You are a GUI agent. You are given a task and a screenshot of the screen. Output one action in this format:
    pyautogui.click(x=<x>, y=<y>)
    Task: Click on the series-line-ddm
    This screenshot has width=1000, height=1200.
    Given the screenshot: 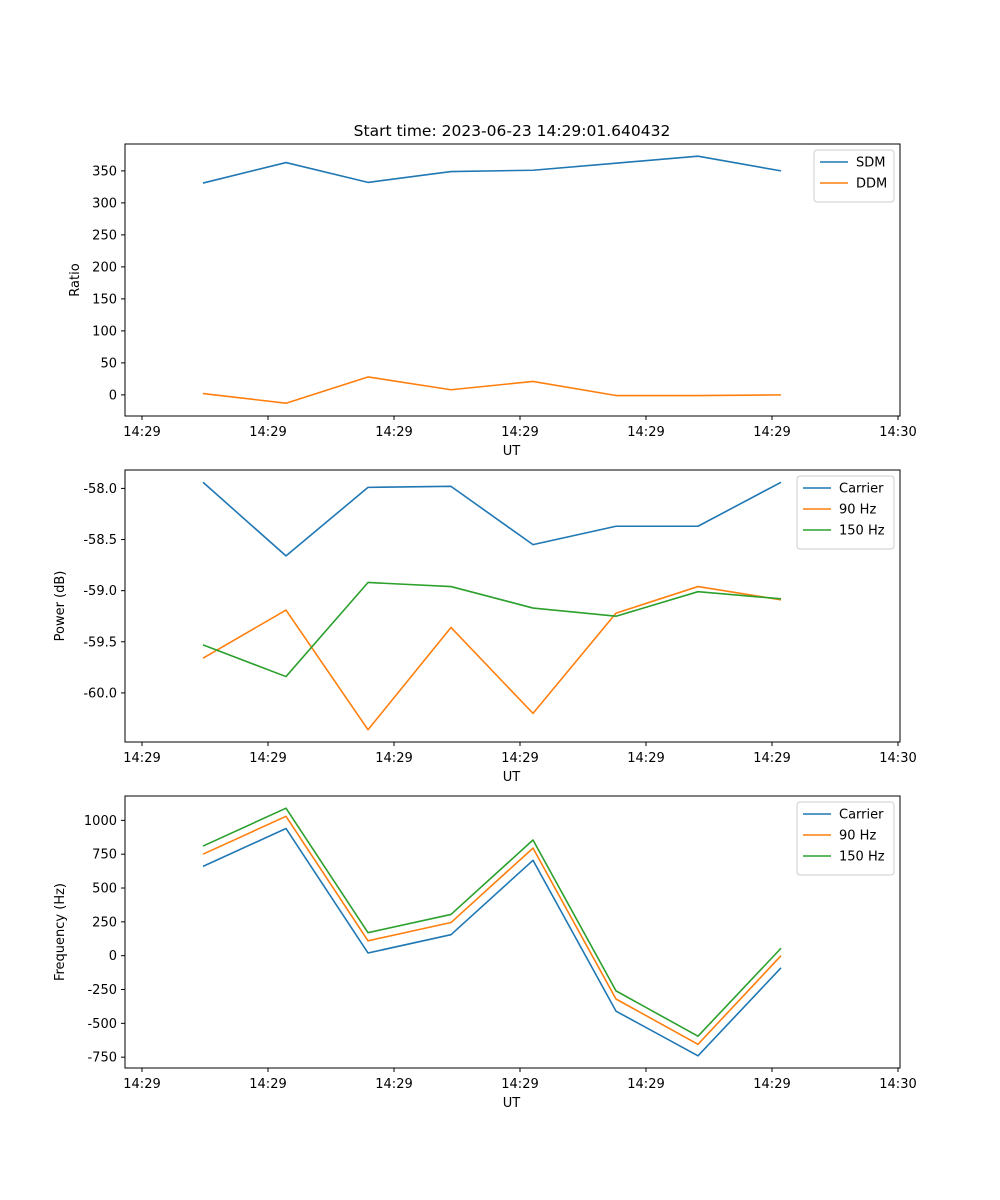 What is the action you would take?
    pyautogui.click(x=492, y=390)
    